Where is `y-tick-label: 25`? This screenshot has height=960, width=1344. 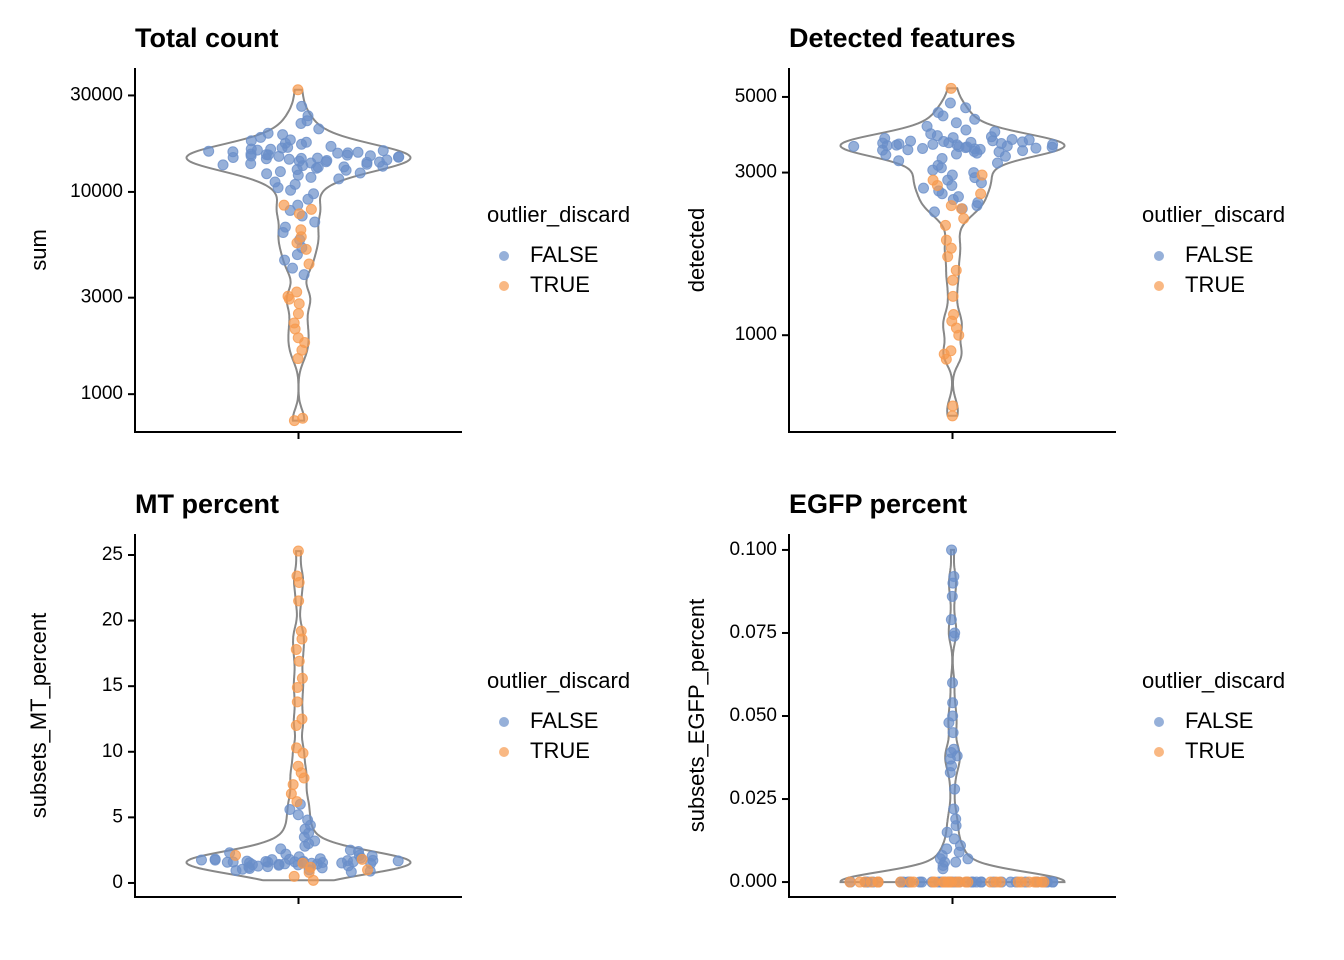
y-tick-label: 25 is located at coordinates (112, 554).